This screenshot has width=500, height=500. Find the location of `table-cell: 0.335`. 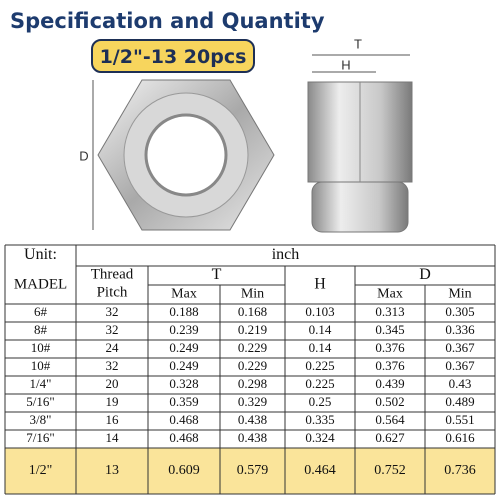

table-cell: 0.335 is located at coordinates (319, 419).